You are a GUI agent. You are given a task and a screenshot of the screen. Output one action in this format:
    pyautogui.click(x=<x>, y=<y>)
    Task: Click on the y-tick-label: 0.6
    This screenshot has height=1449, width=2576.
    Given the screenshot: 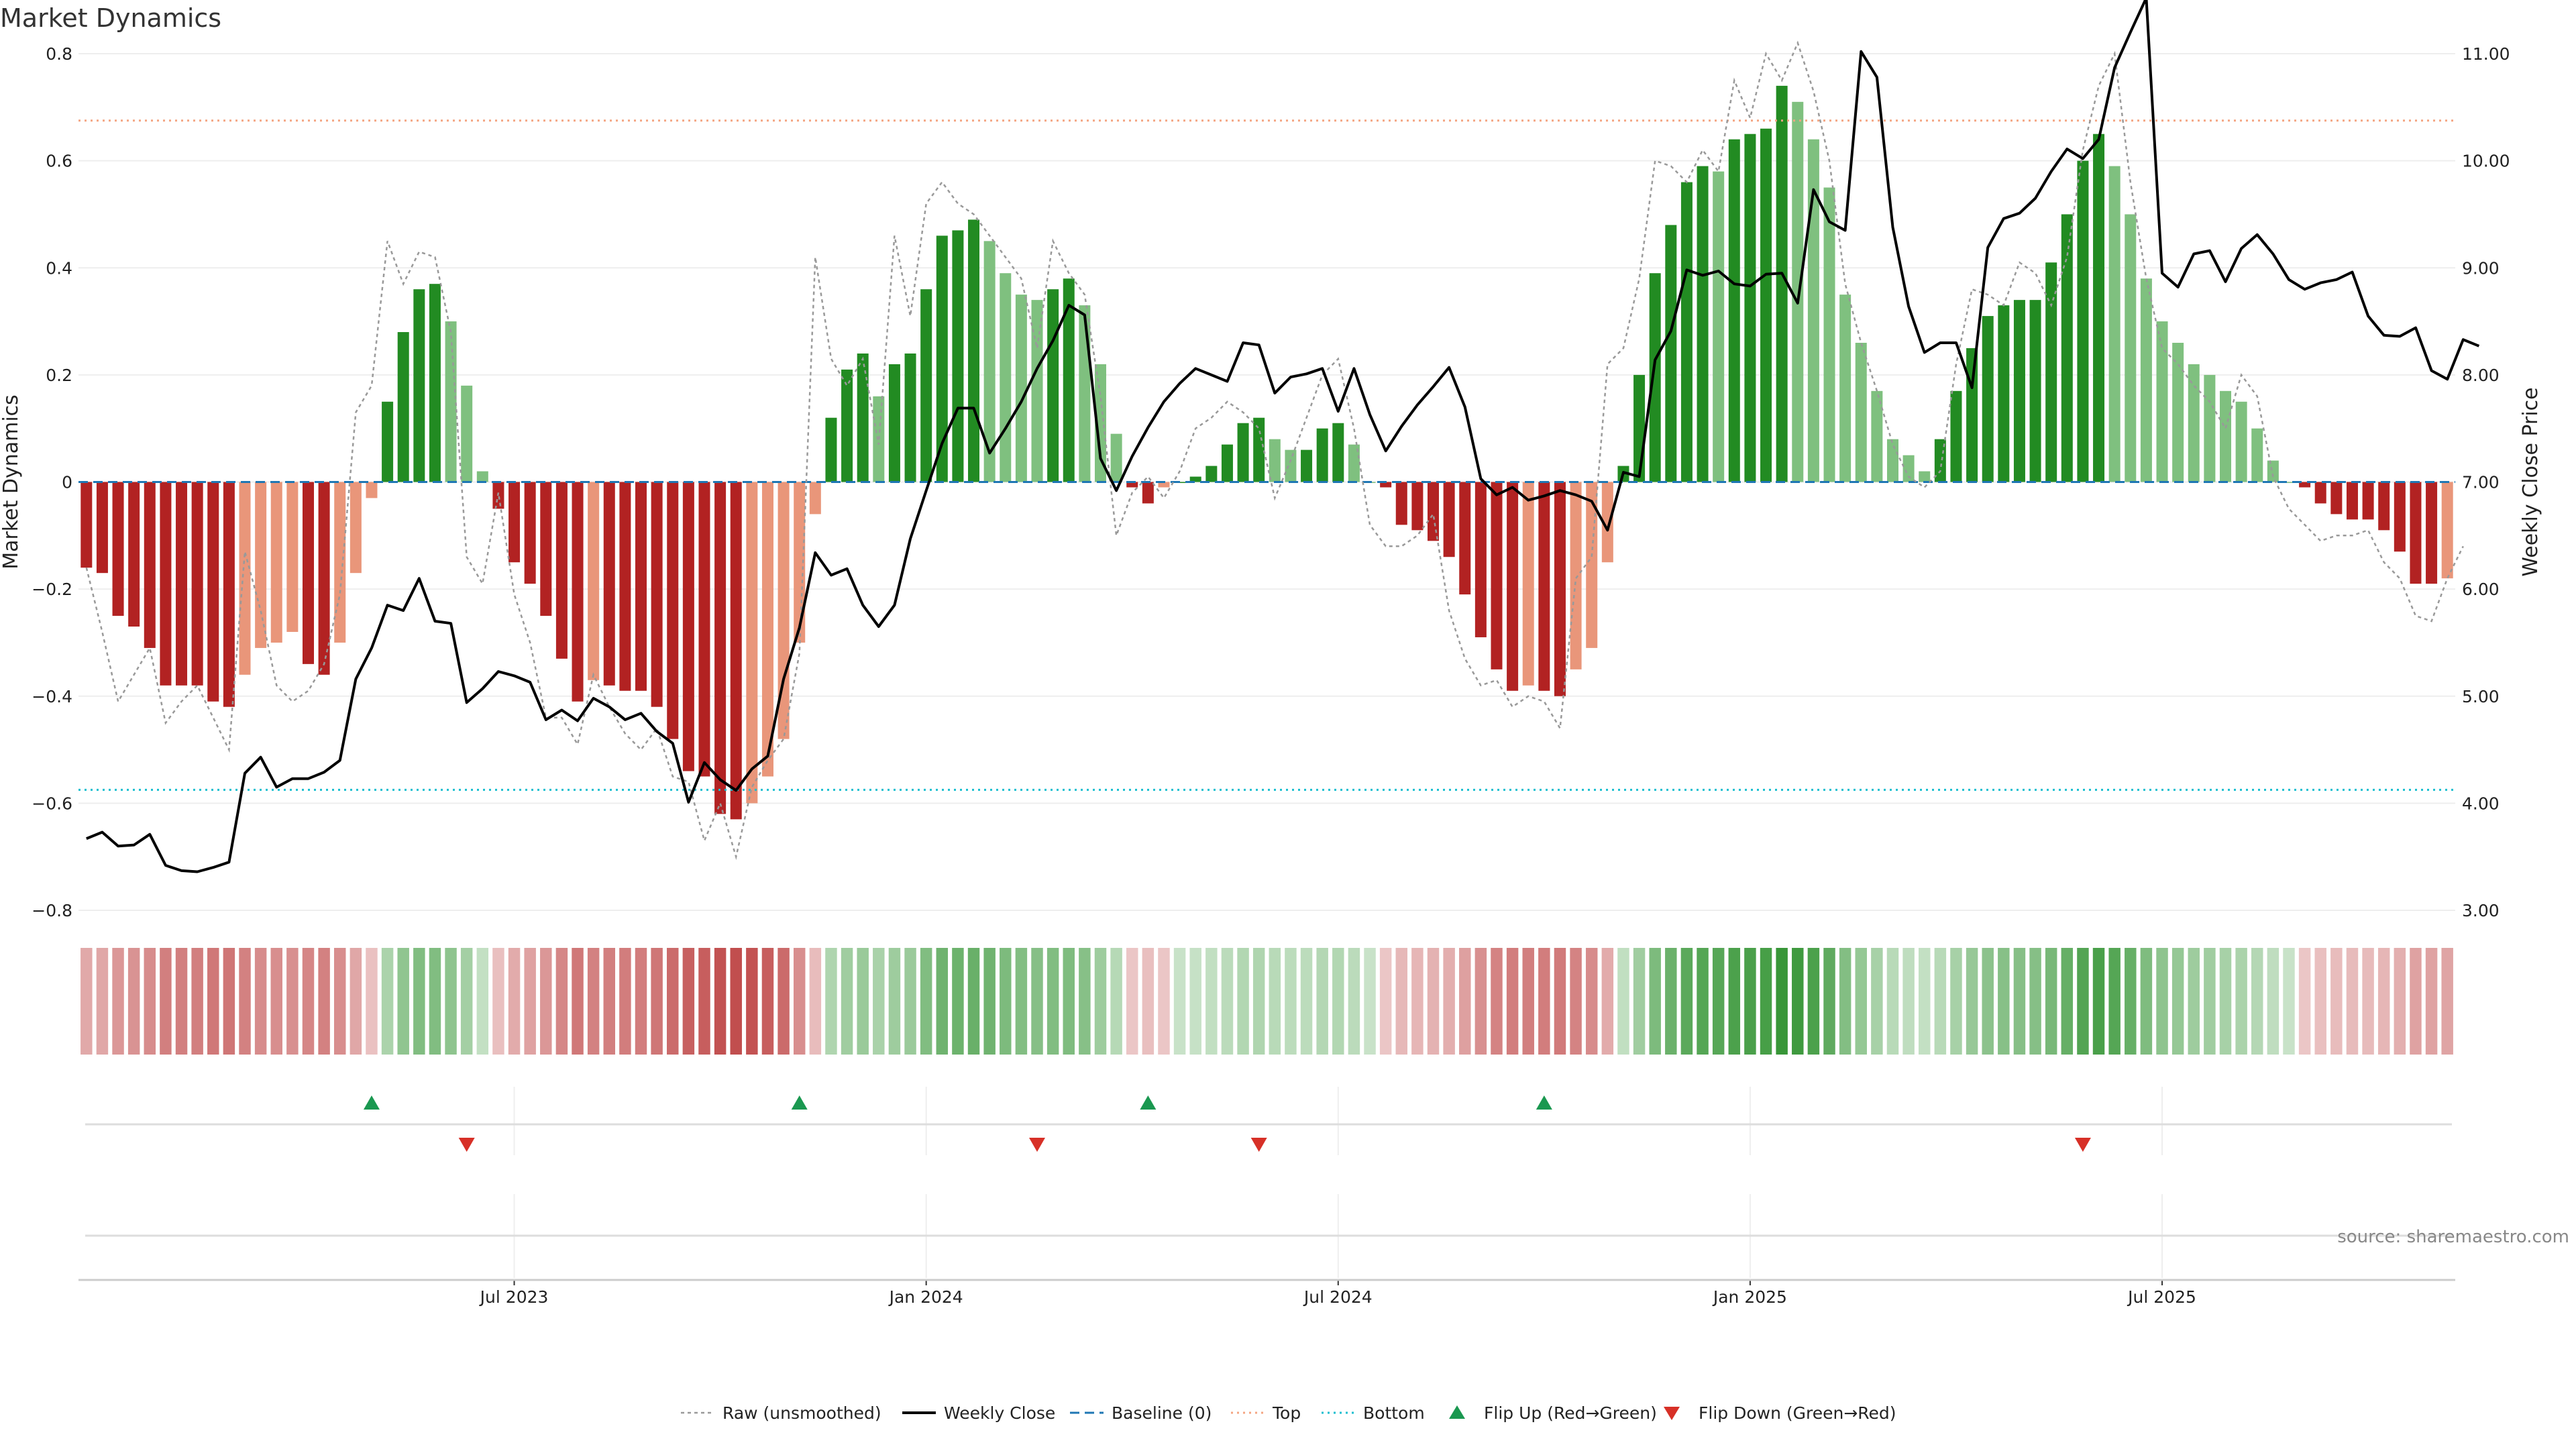 What is the action you would take?
    pyautogui.click(x=59, y=161)
    